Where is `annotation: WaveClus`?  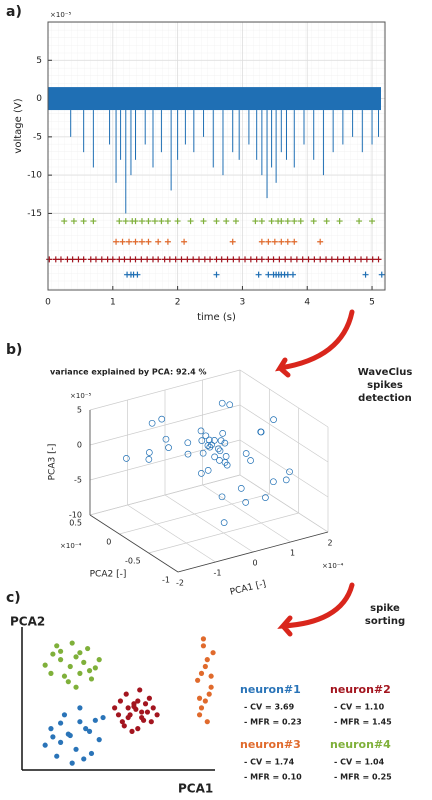 annotation: WaveClus is located at coordinates (385, 372).